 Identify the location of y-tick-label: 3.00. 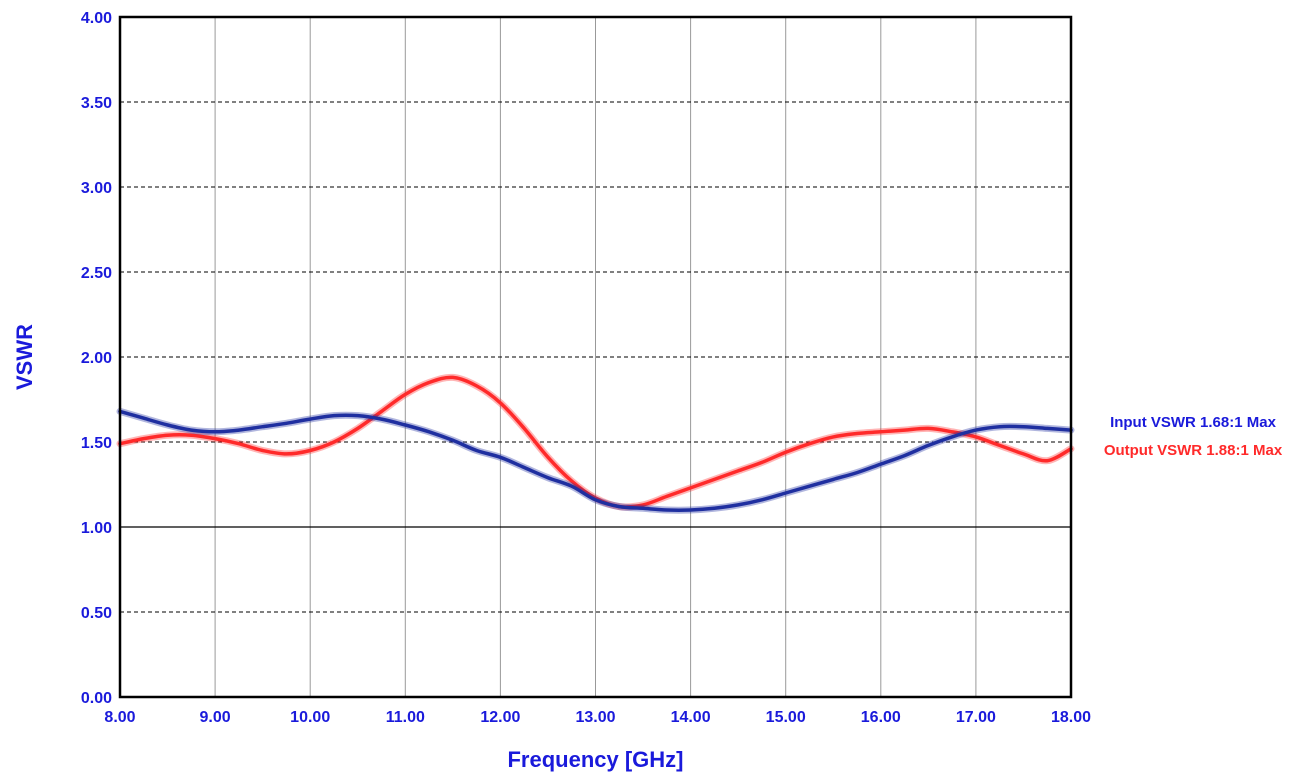
(96, 188).